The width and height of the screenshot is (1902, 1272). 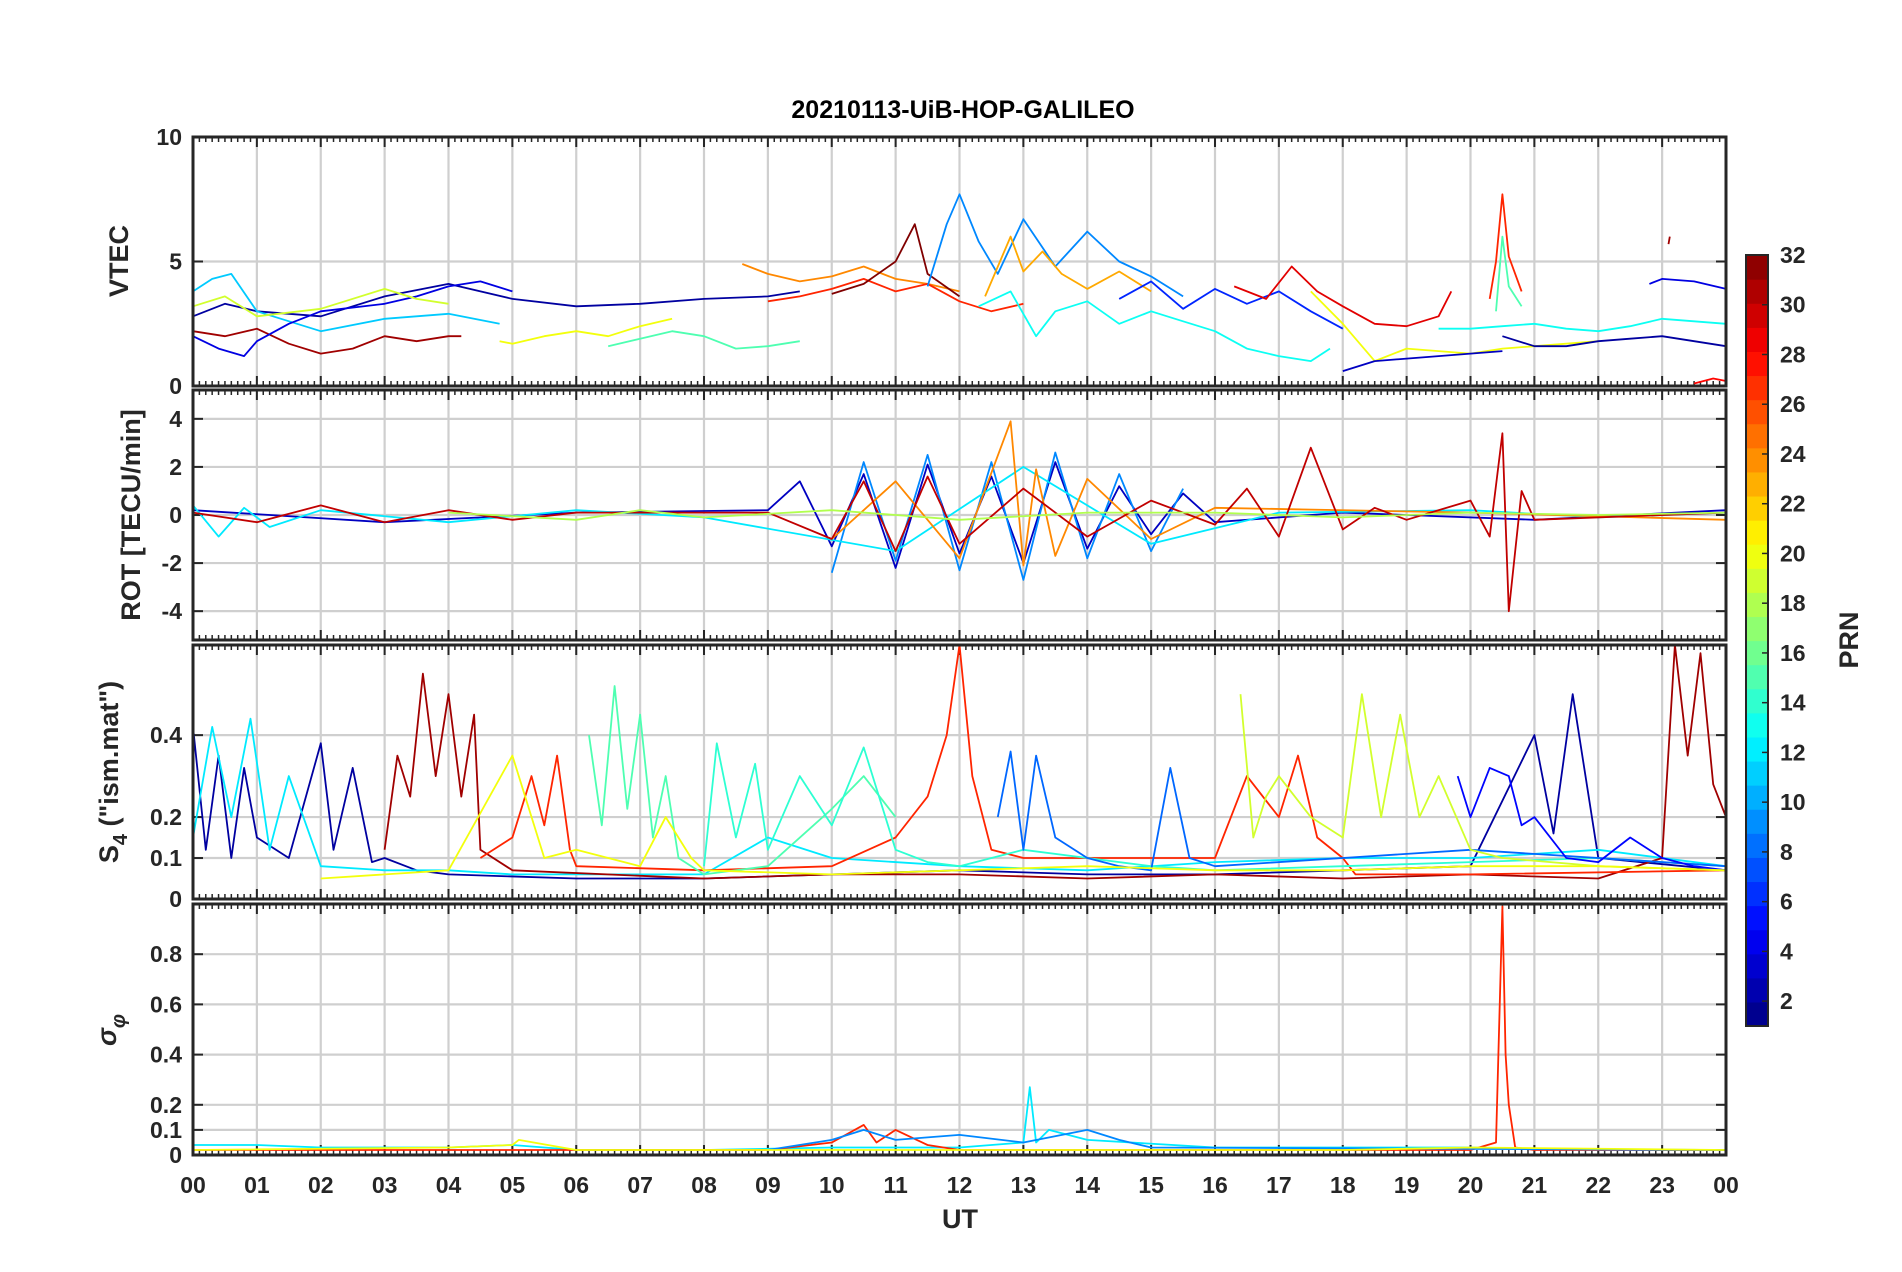 I want to click on s4-y-label-rest: ("ism.mat"), so click(x=109, y=757).